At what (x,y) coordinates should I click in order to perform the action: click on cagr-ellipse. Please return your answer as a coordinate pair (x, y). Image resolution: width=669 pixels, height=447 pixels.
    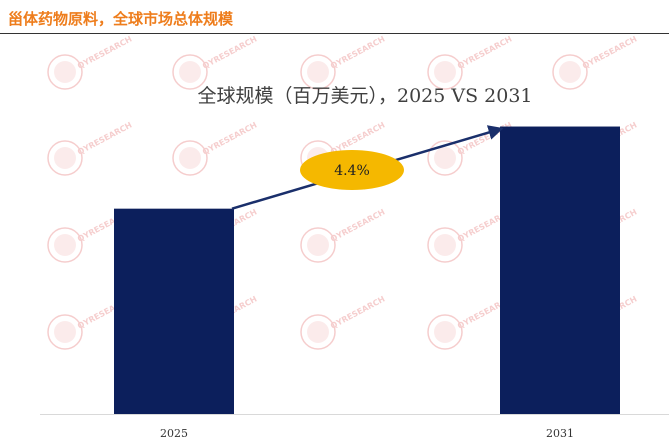
    Looking at the image, I should click on (352, 170).